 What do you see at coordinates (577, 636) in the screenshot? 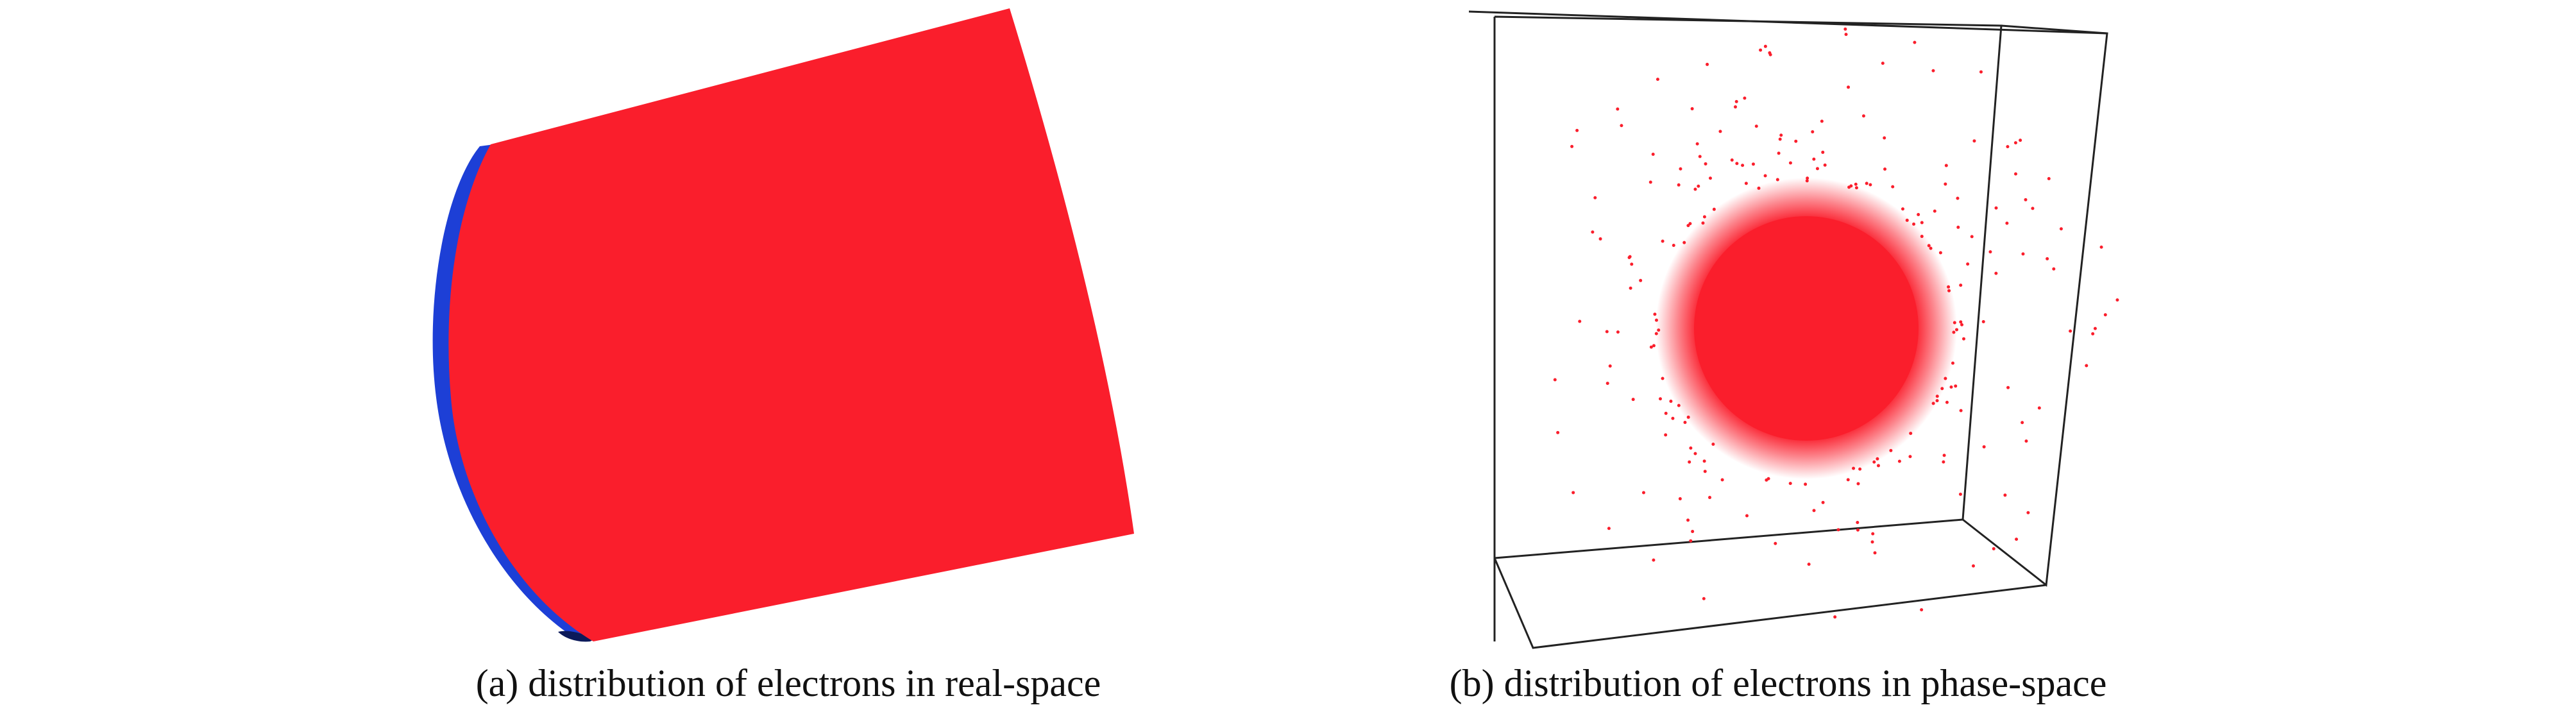
I see `cylinder-end-shadow` at bounding box center [577, 636].